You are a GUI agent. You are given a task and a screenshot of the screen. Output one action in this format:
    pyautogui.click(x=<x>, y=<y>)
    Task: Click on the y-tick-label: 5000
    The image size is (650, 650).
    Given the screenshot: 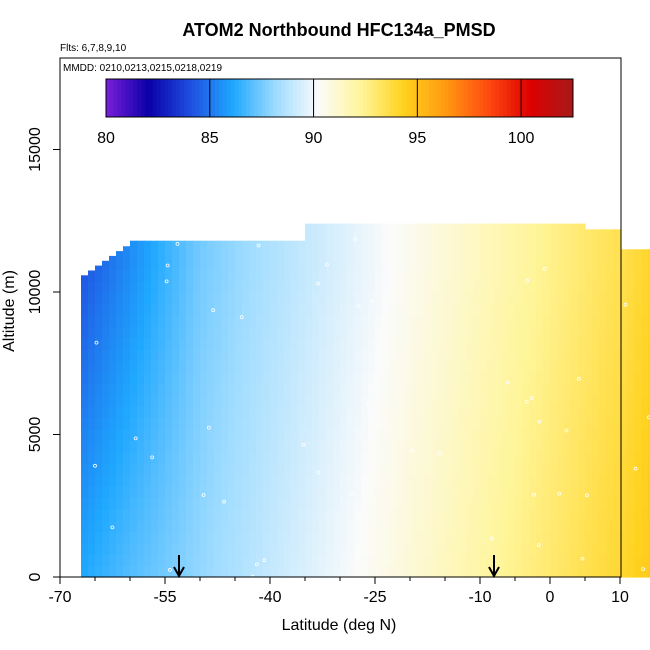 What is the action you would take?
    pyautogui.click(x=35, y=435)
    